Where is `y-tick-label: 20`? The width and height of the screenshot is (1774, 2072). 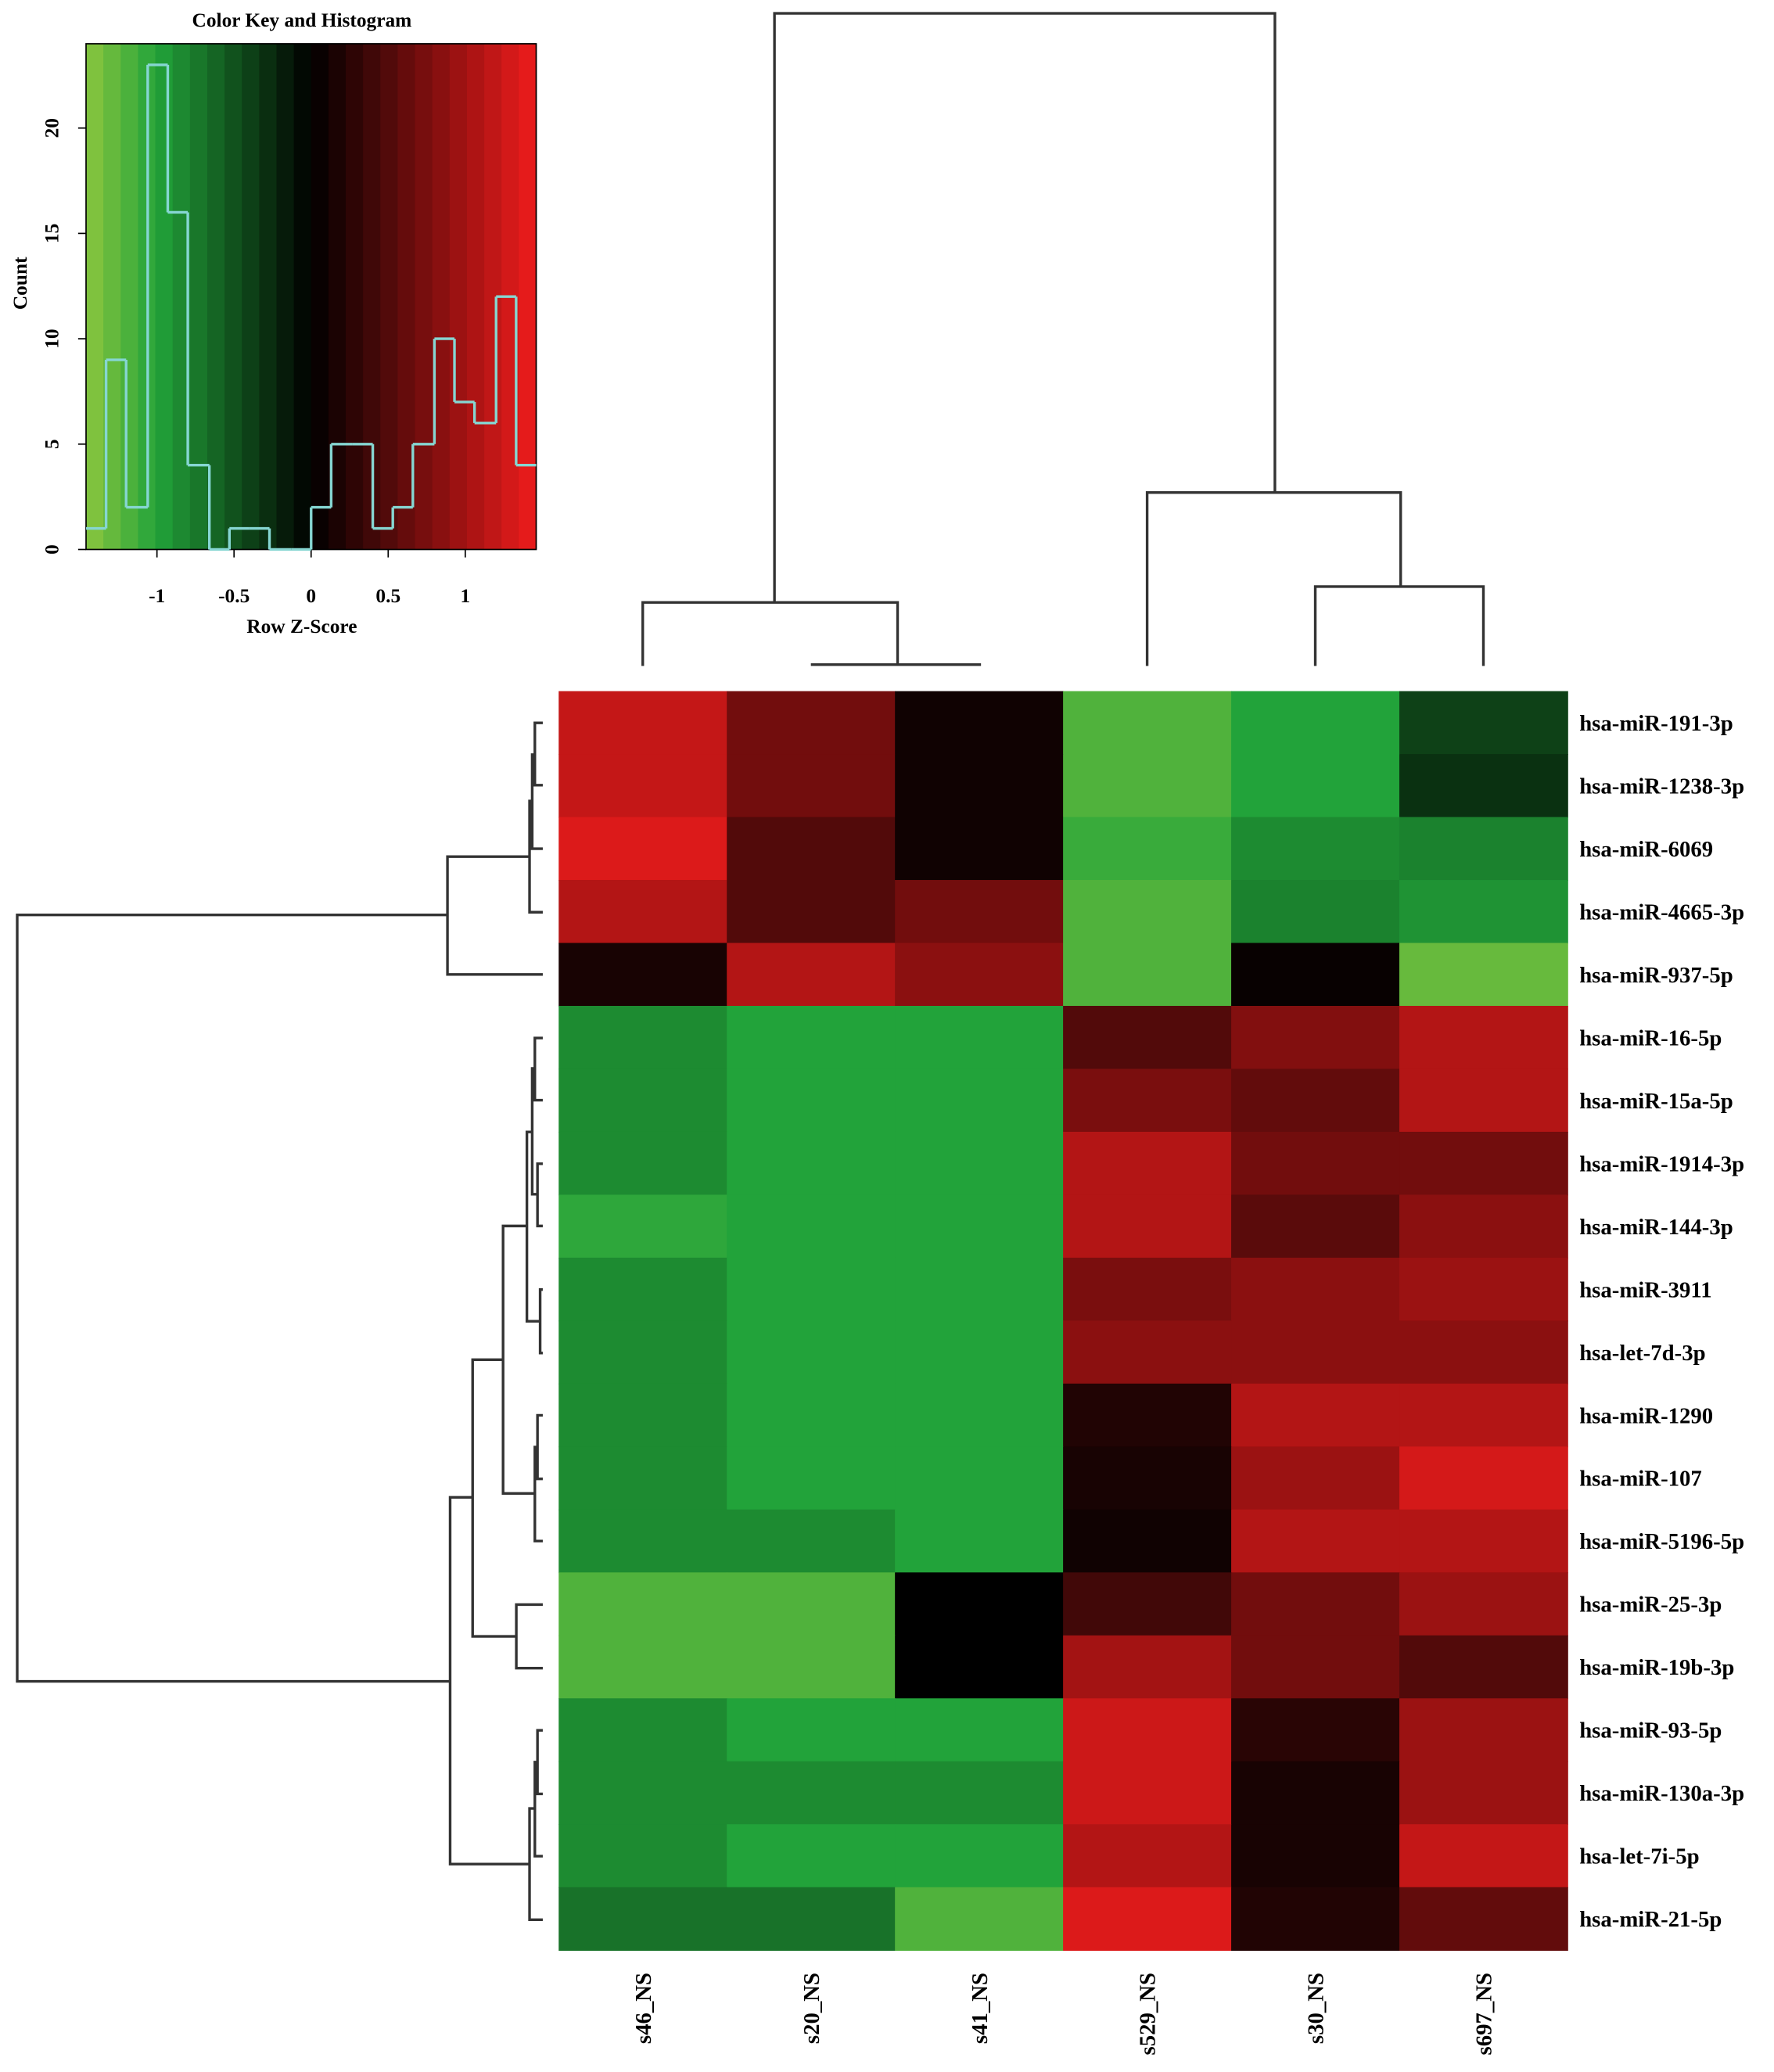 y-tick-label: 20 is located at coordinates (52, 128).